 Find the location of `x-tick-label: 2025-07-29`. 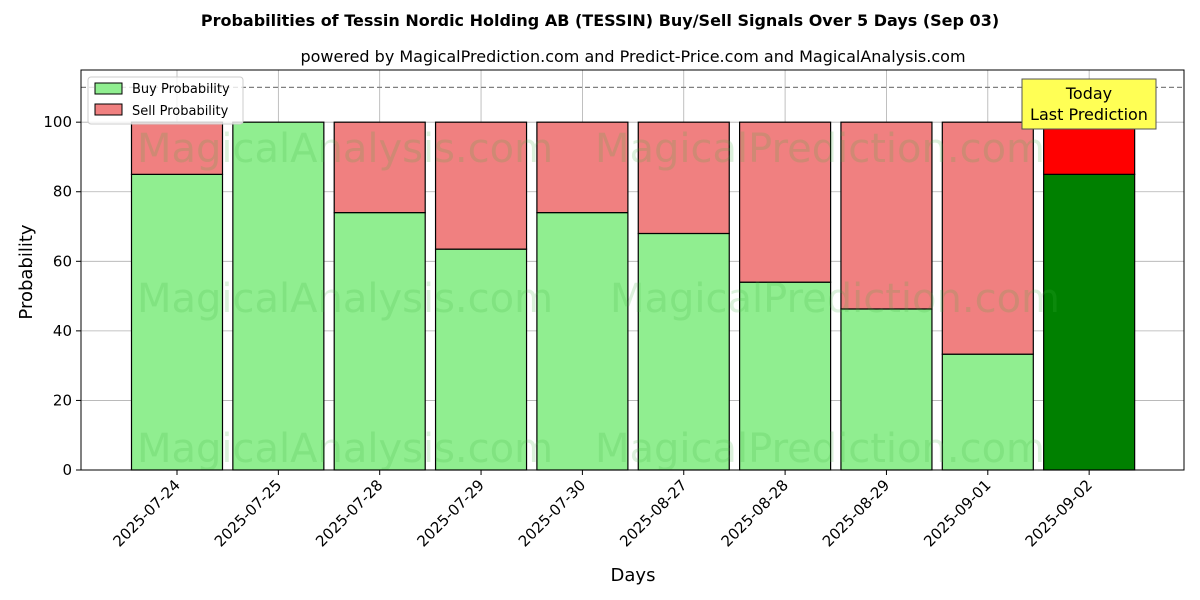

x-tick-label: 2025-07-29 is located at coordinates (450, 513).